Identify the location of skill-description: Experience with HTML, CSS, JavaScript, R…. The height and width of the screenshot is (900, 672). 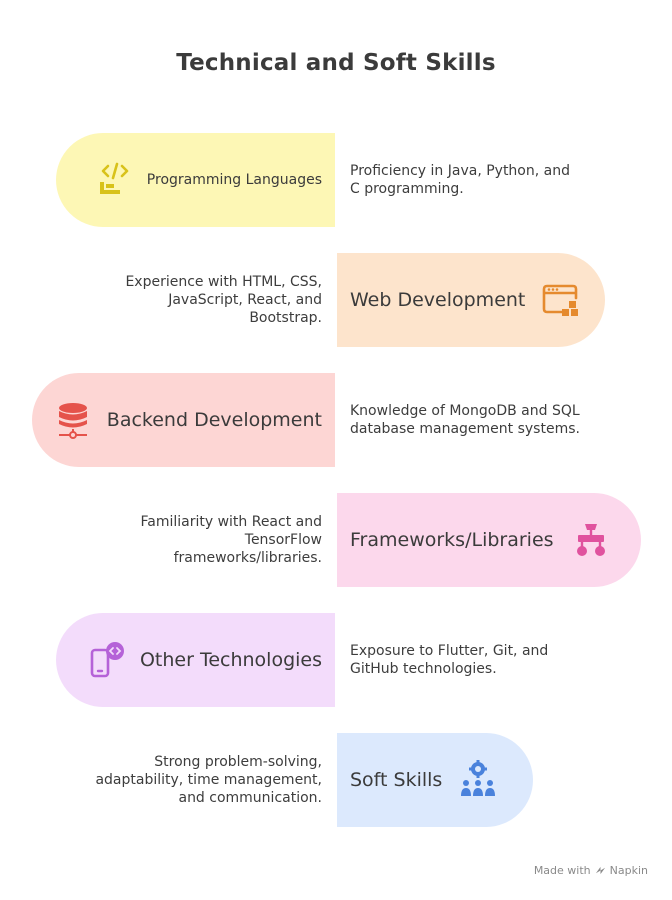
(223, 300).